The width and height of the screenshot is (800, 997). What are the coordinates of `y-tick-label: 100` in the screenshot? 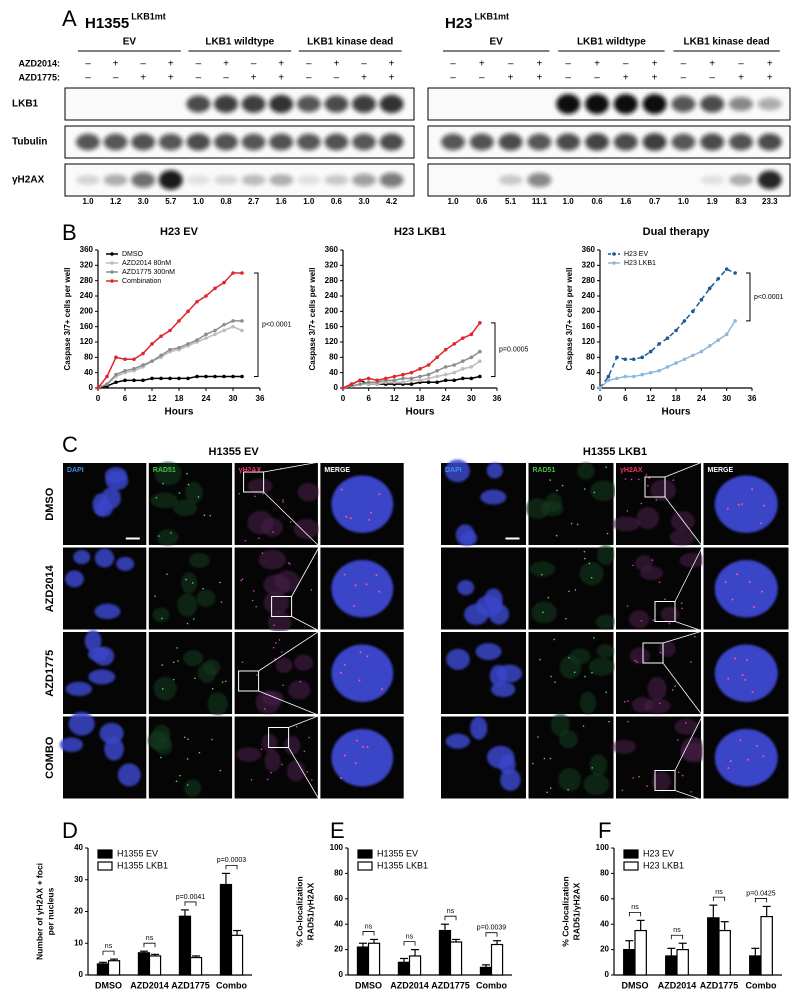 It's located at (603, 847).